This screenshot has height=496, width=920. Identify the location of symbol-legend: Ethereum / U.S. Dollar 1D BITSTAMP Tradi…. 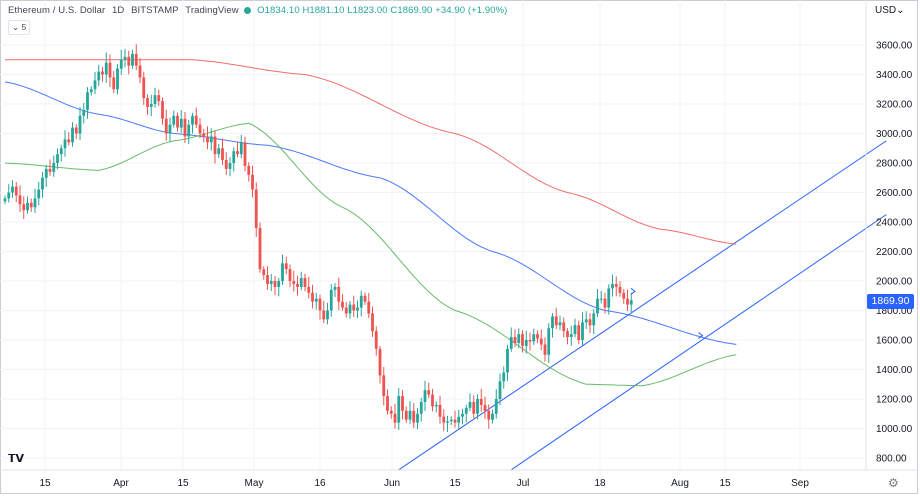
(257, 10).